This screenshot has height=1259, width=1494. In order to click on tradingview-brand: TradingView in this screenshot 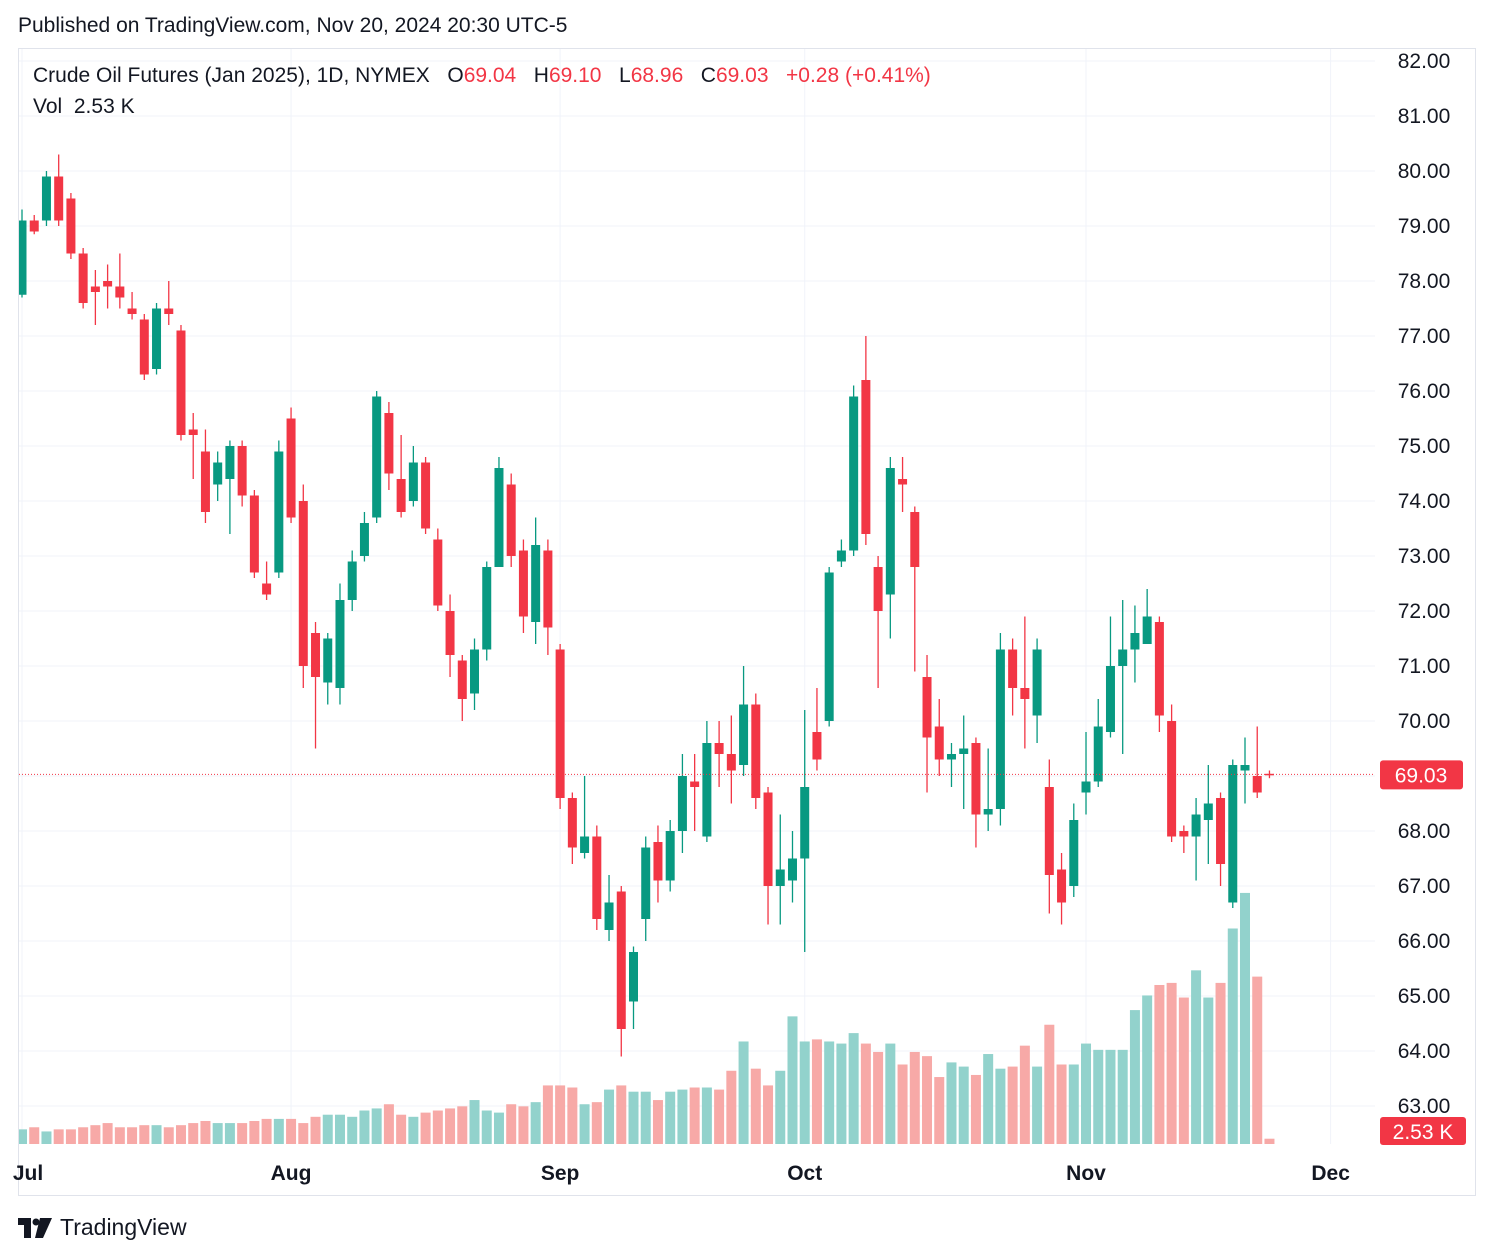, I will do `click(123, 1227)`.